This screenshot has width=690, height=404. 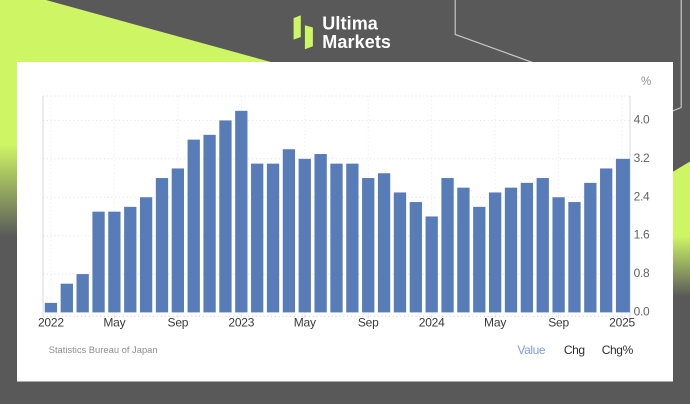 I want to click on svg-text: 0.8, so click(x=642, y=273).